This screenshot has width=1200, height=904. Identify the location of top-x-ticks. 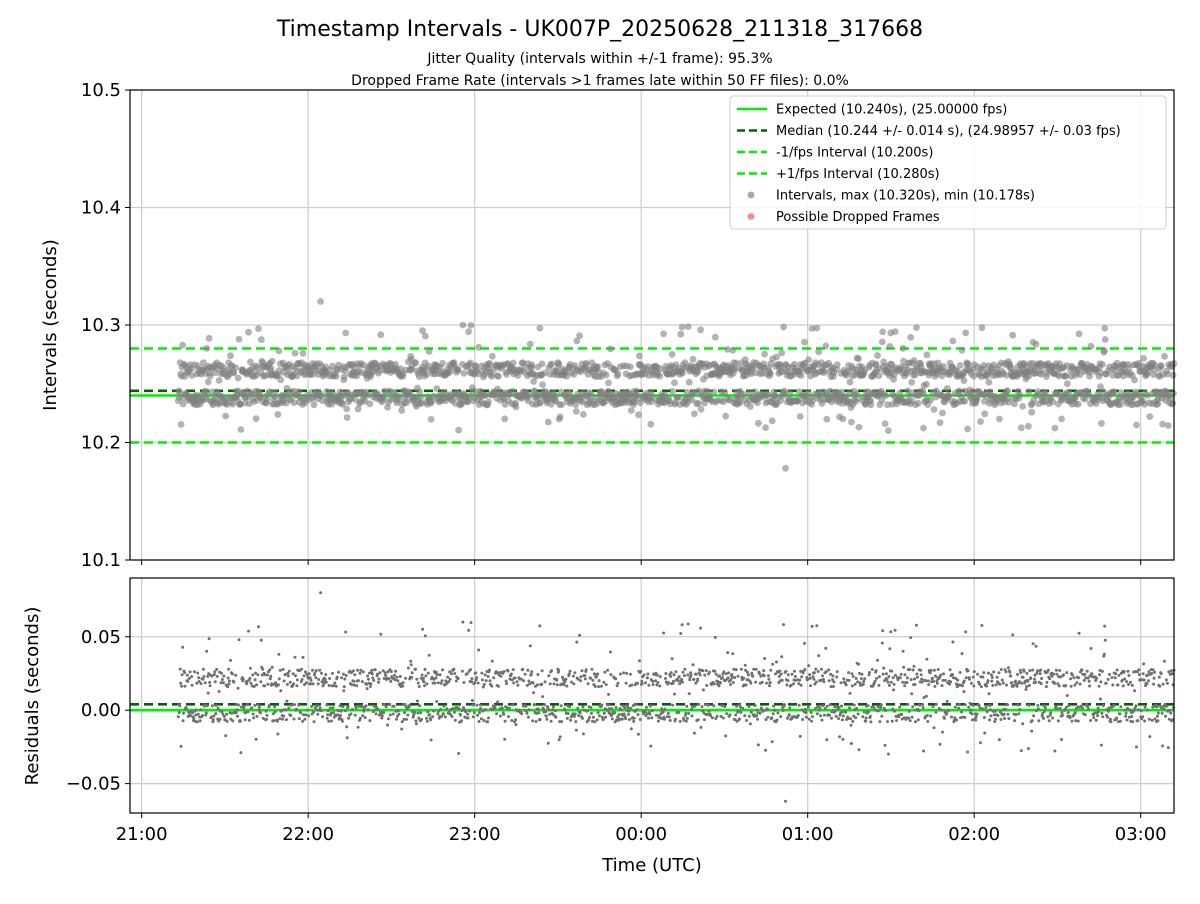
(641, 562).